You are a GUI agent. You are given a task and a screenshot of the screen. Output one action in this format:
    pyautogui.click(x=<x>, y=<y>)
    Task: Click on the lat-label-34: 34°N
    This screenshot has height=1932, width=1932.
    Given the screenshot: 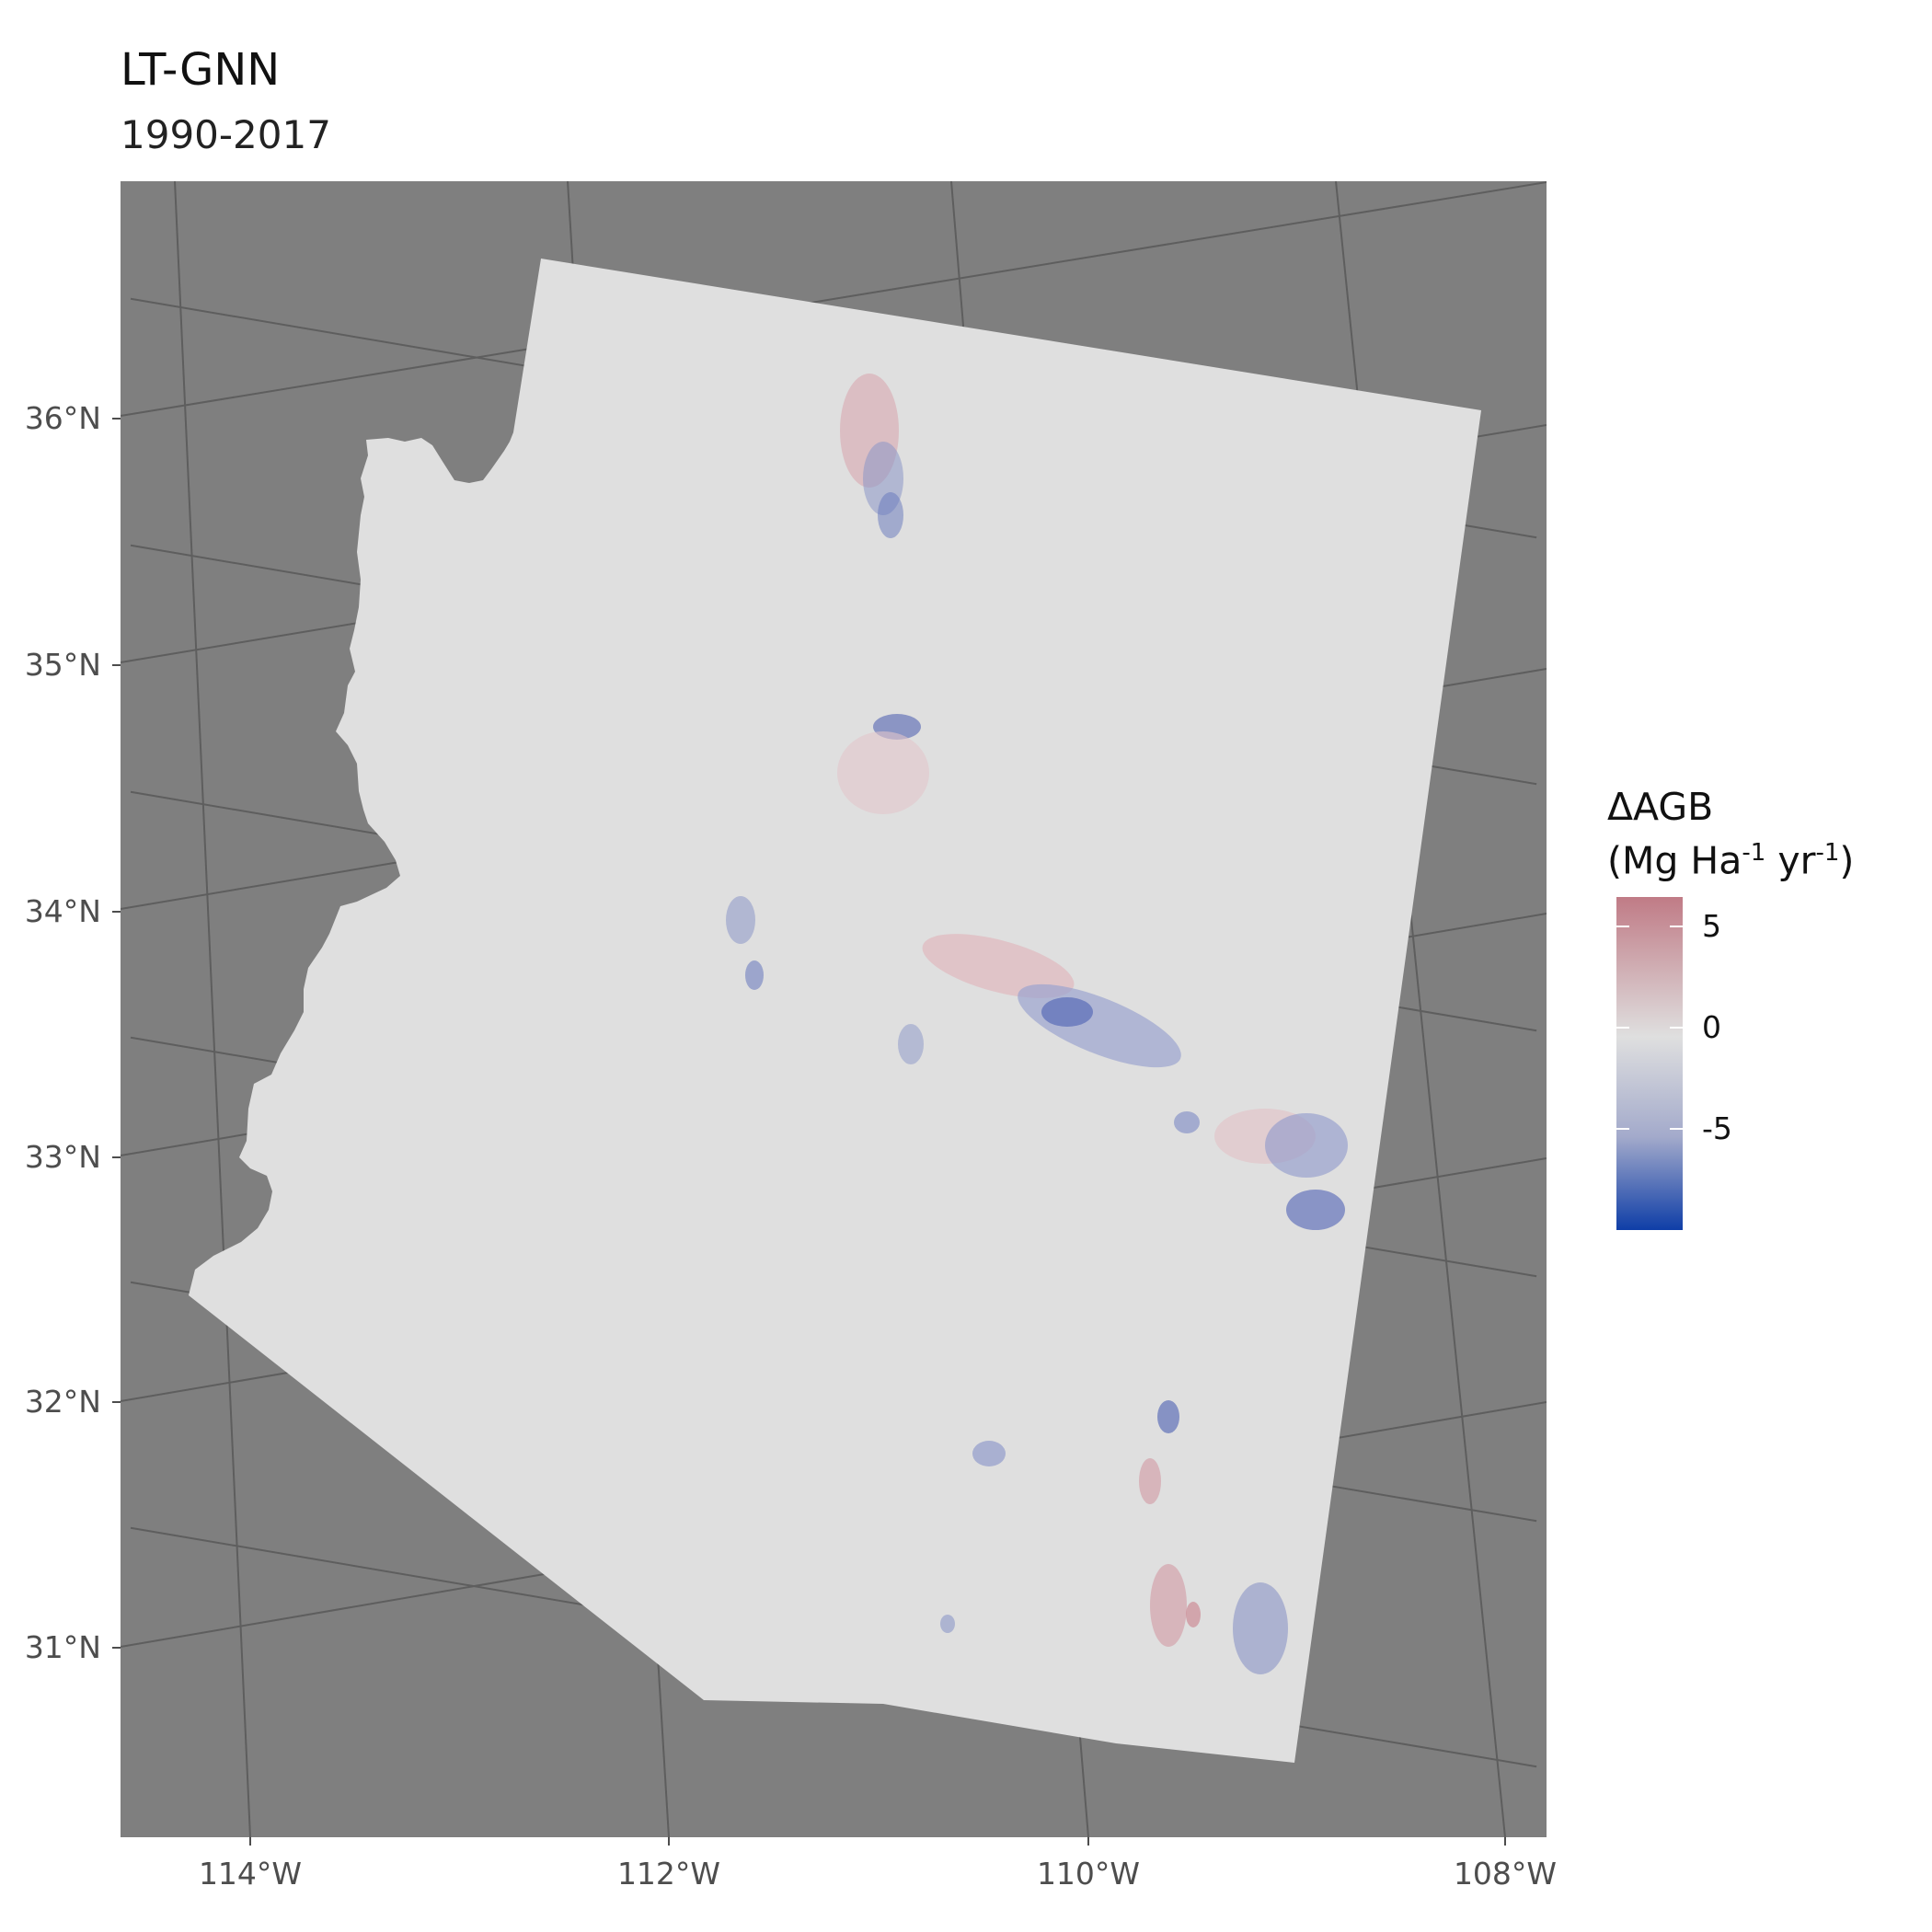 What is the action you would take?
    pyautogui.click(x=63, y=911)
    